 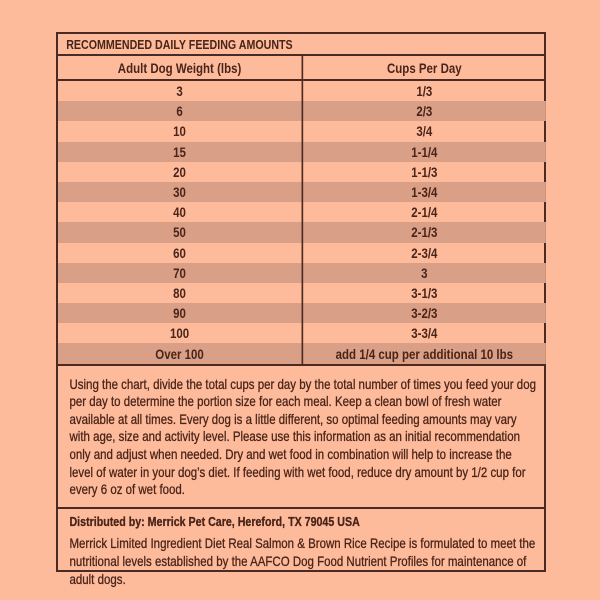 I want to click on cups-cell: add 1/4 cup per additional 10 lbs, so click(x=423, y=353).